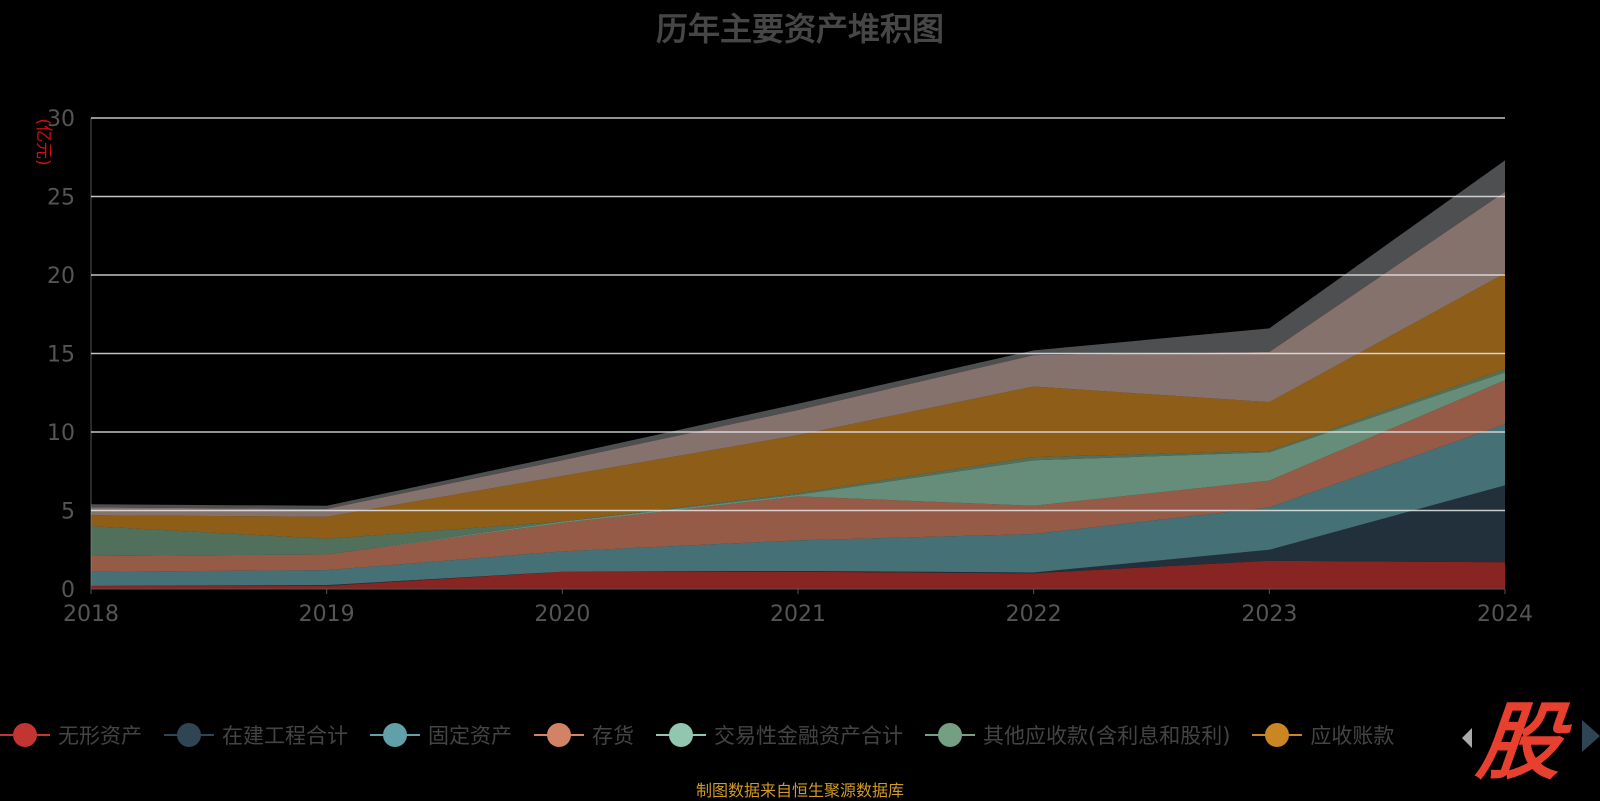 This screenshot has height=801, width=1600. What do you see at coordinates (1107, 736) in the screenshot?
I see `legend-label: 其他应收款(含利息和股利)` at bounding box center [1107, 736].